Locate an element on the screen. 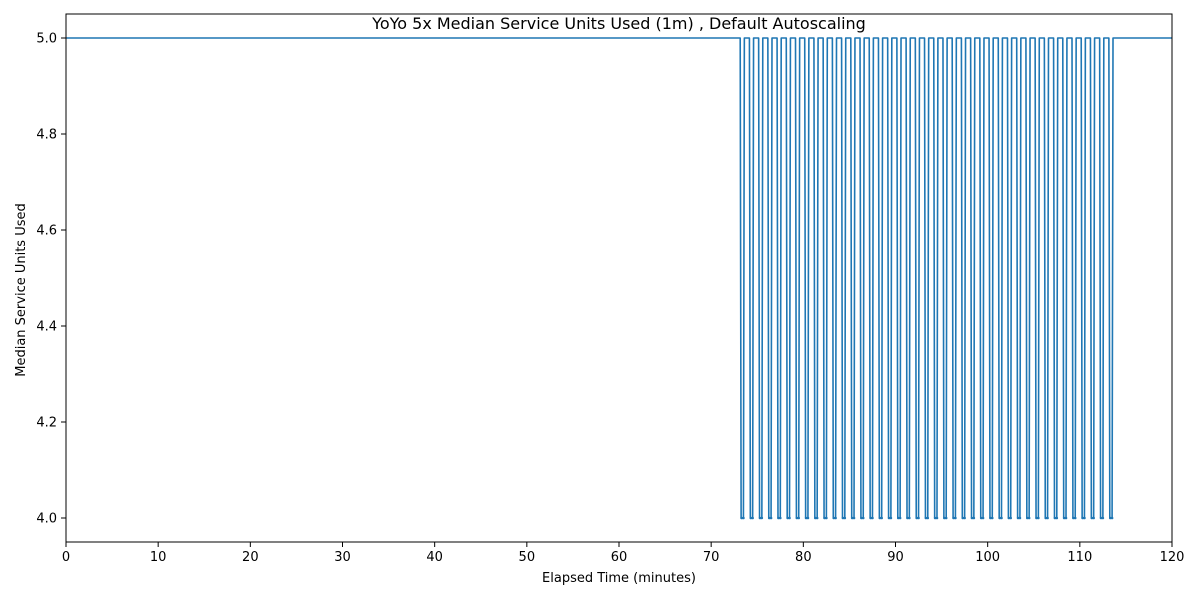 The height and width of the screenshot is (600, 1200). x-tick-label: 0 is located at coordinates (66, 557).